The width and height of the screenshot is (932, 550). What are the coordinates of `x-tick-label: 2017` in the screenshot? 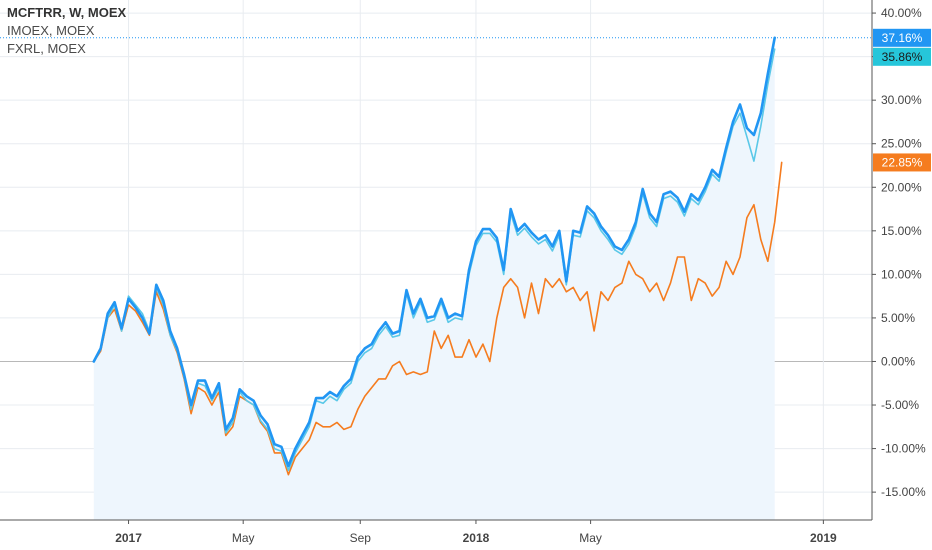 It's located at (128, 538).